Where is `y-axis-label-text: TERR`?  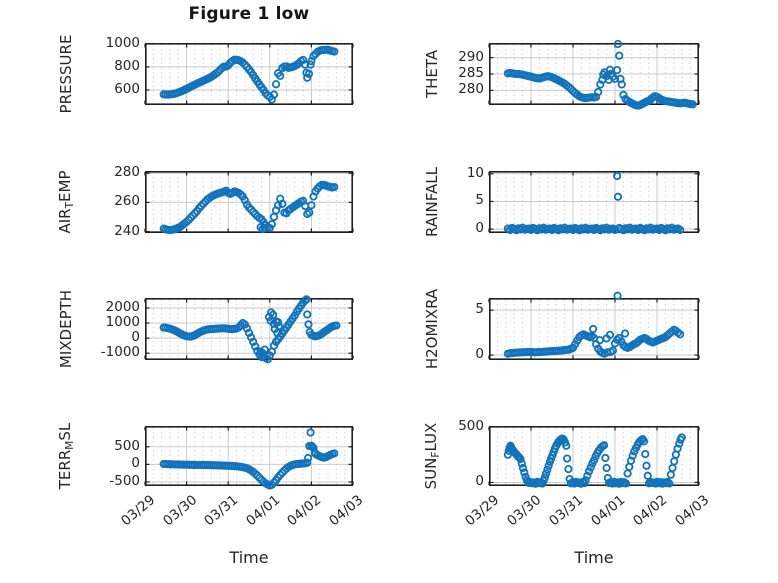 y-axis-label-text: TERR is located at coordinates (65, 469).